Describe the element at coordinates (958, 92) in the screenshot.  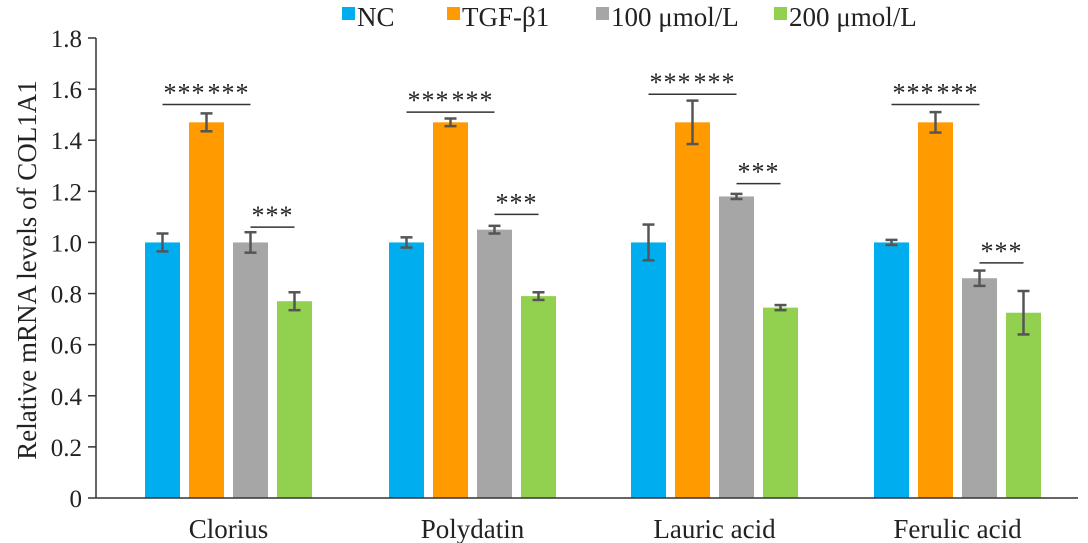
I see `significance-label-10: ***` at that location.